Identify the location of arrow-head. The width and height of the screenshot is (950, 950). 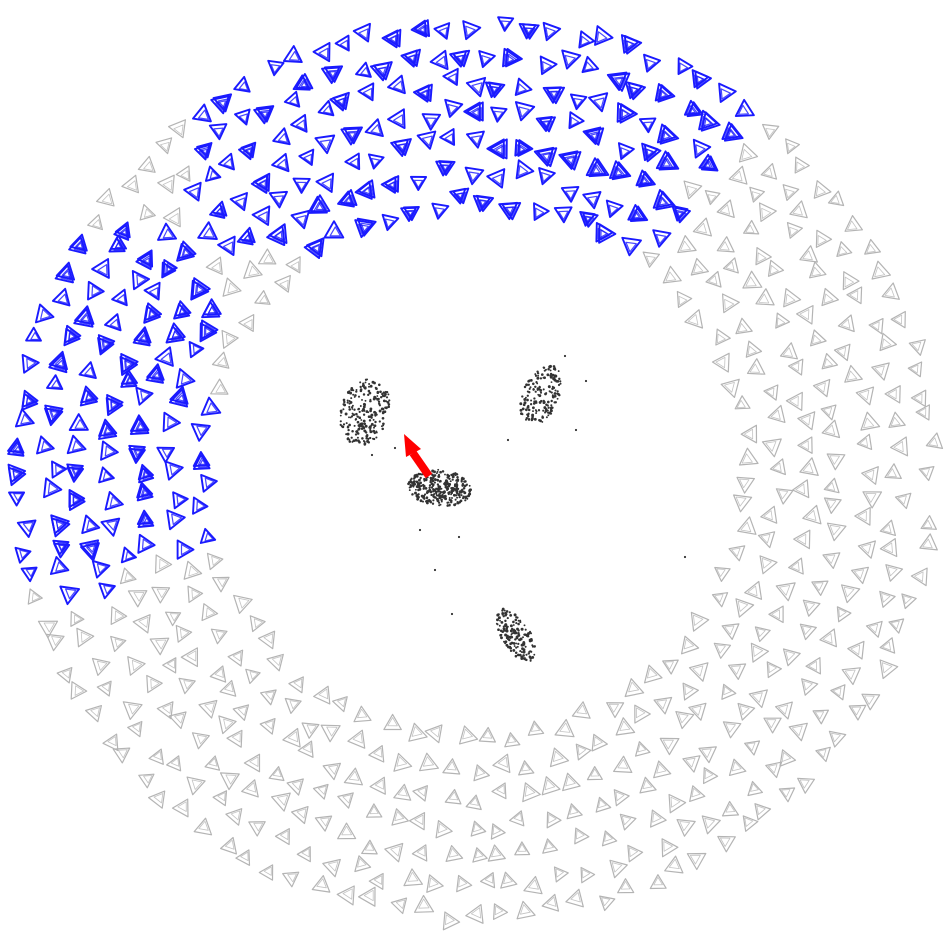
(412, 445).